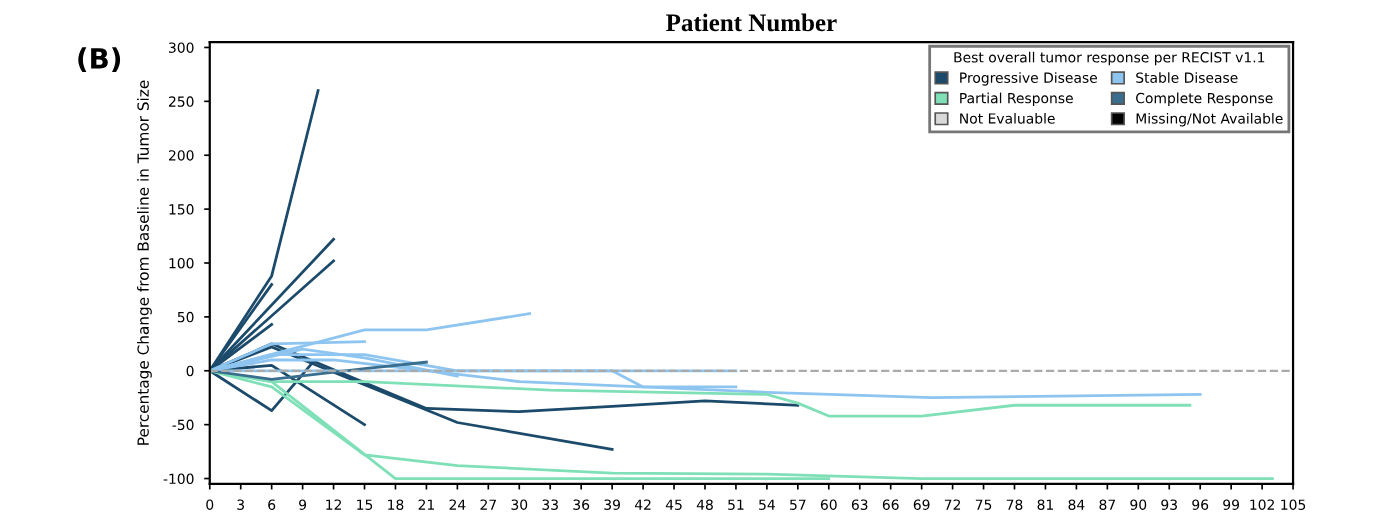 This screenshot has width=1380, height=526. I want to click on chart-title: Patient Number, so click(751, 22).